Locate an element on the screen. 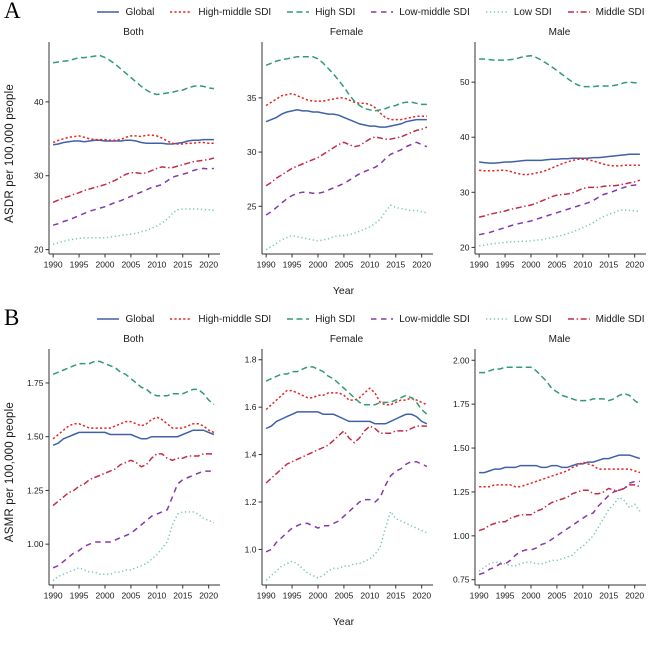 This screenshot has height=659, width=669. y-tick-label: 25 is located at coordinates (252, 206).